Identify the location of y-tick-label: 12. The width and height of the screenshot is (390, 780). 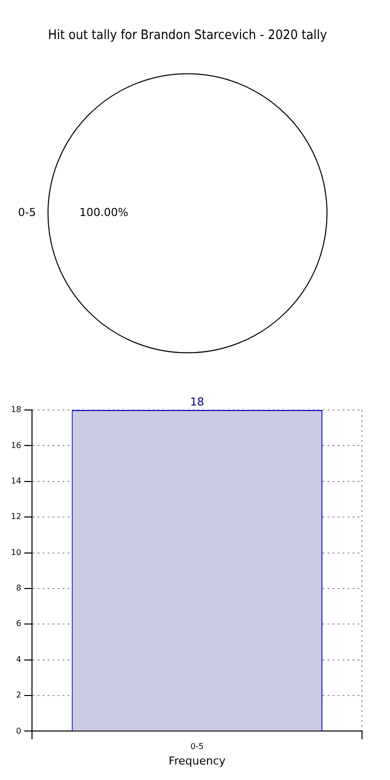
(16, 517).